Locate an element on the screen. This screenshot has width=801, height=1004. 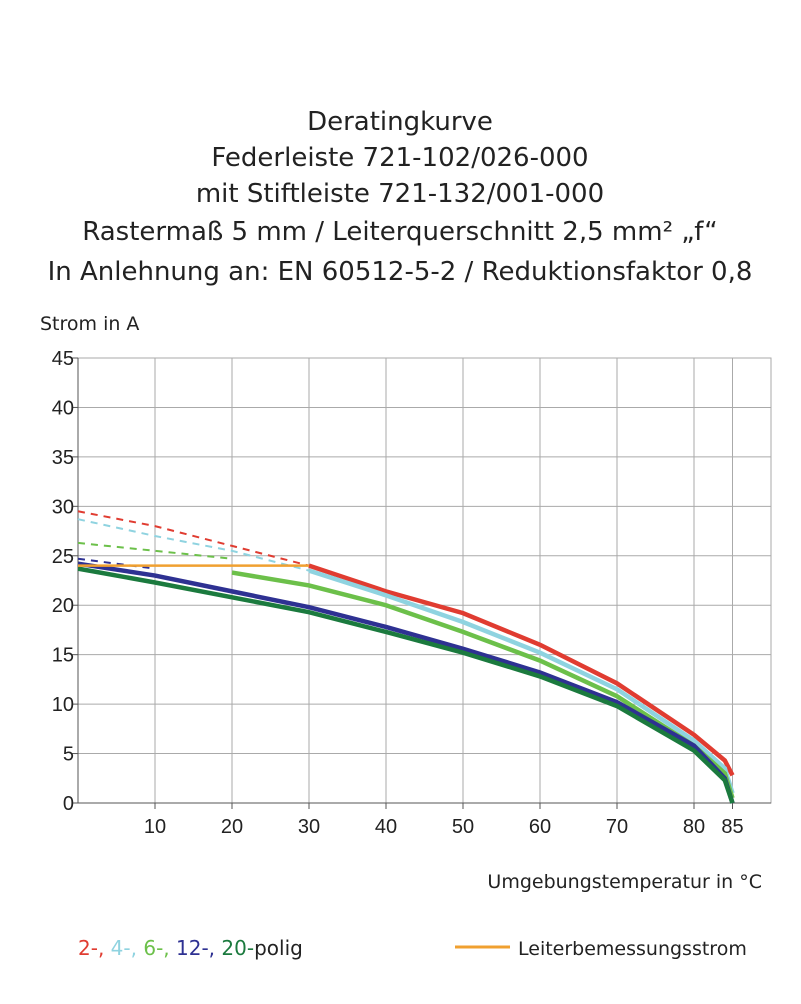
y-tick-label: 30 is located at coordinates (63, 507).